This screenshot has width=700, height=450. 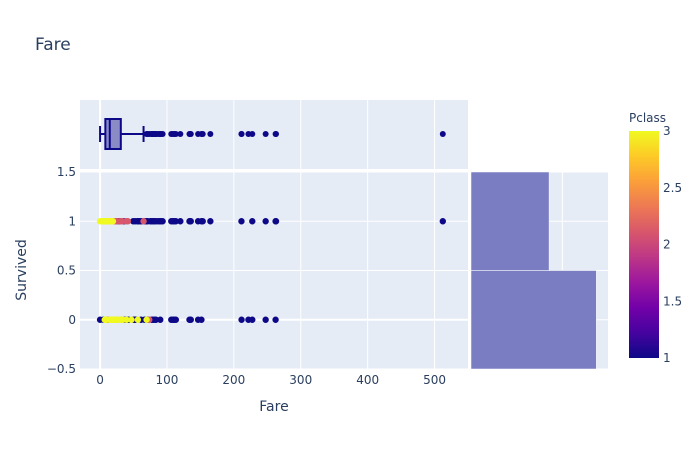 What do you see at coordinates (167, 380) in the screenshot?
I see `x-tick-label: 100` at bounding box center [167, 380].